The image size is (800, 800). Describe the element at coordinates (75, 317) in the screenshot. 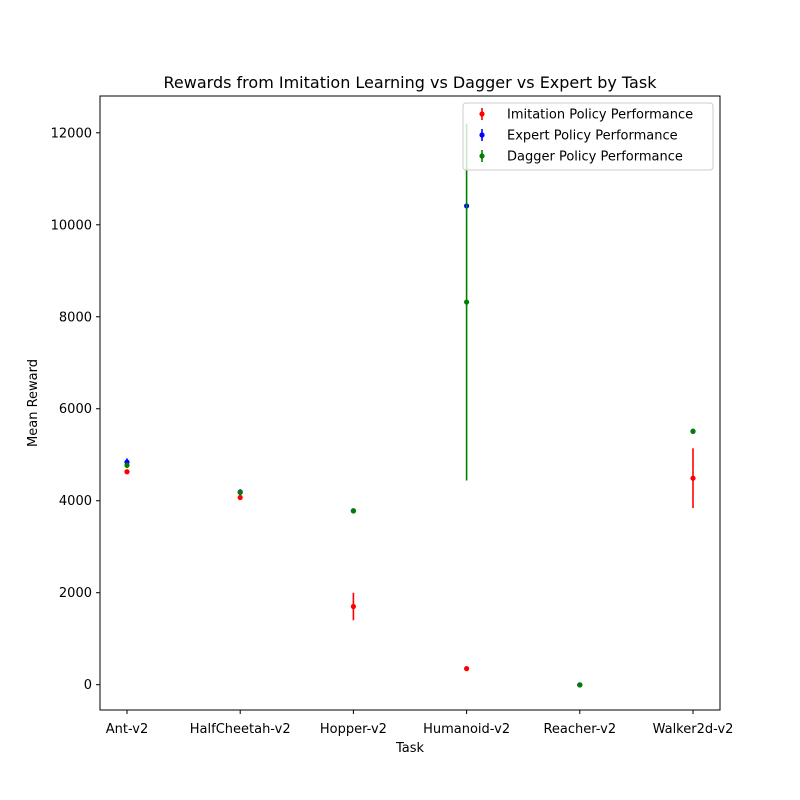

I see `y-tick-label: 8000` at that location.